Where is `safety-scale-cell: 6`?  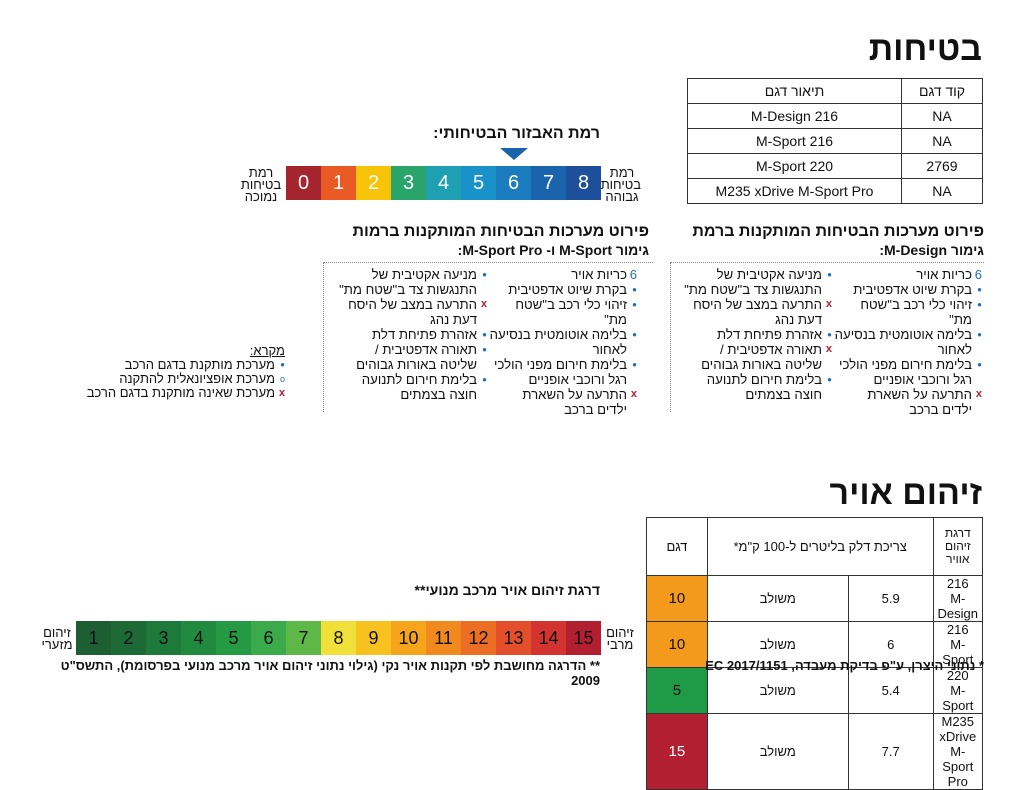 safety-scale-cell: 6 is located at coordinates (513, 183).